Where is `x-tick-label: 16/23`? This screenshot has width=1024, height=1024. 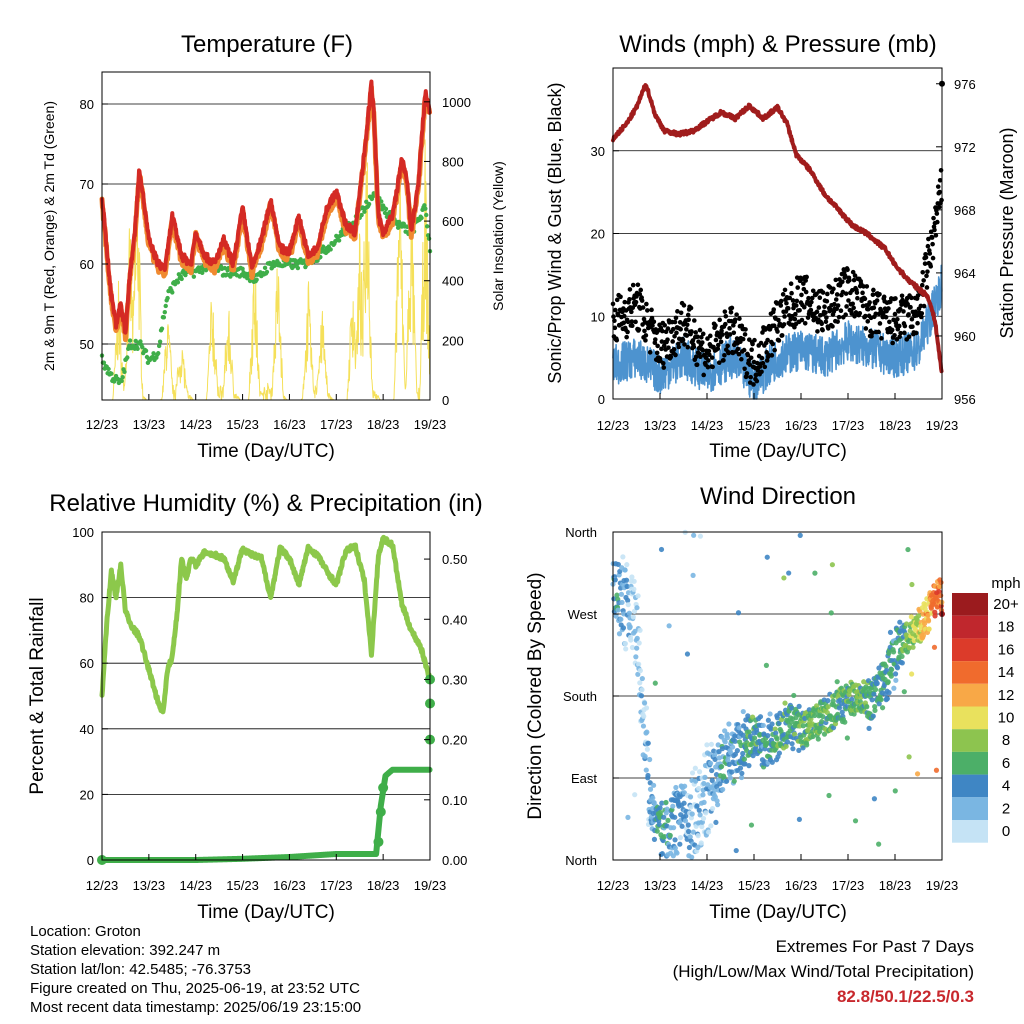
x-tick-label: 16/23 is located at coordinates (289, 885).